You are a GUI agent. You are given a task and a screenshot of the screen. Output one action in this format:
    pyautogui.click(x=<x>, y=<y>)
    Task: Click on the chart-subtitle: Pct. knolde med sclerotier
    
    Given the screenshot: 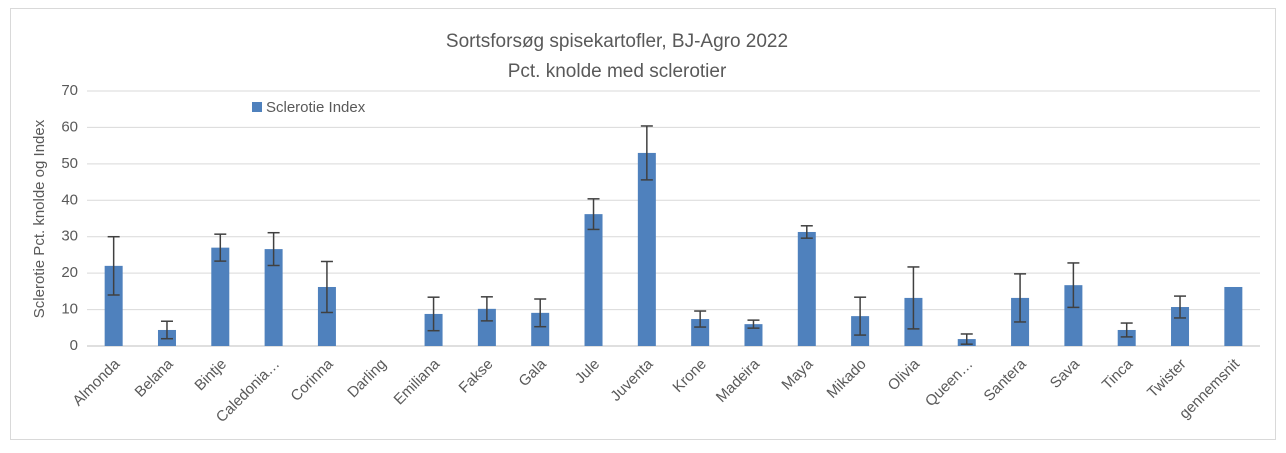 What is the action you would take?
    pyautogui.click(x=617, y=71)
    